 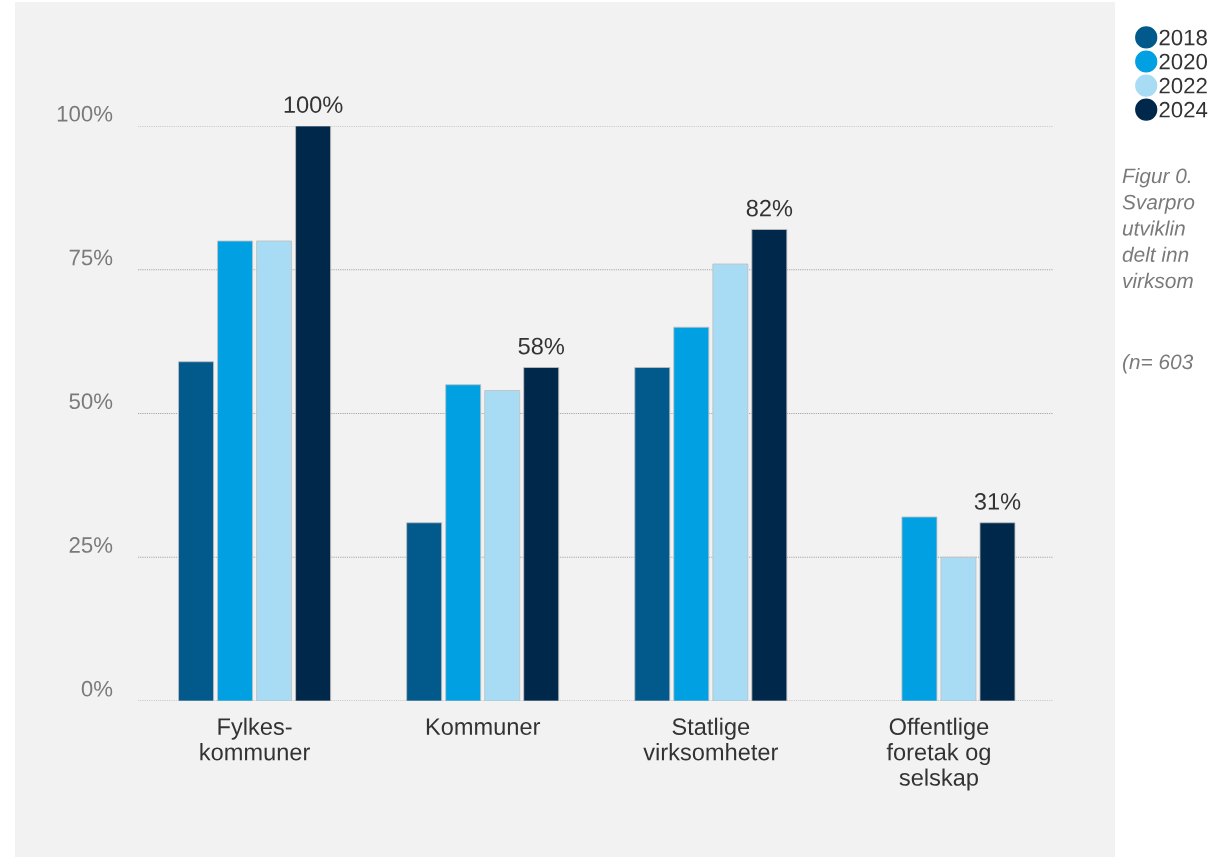 What do you see at coordinates (255, 739) in the screenshot?
I see `x-tick-label: Fylkes- kommuner` at bounding box center [255, 739].